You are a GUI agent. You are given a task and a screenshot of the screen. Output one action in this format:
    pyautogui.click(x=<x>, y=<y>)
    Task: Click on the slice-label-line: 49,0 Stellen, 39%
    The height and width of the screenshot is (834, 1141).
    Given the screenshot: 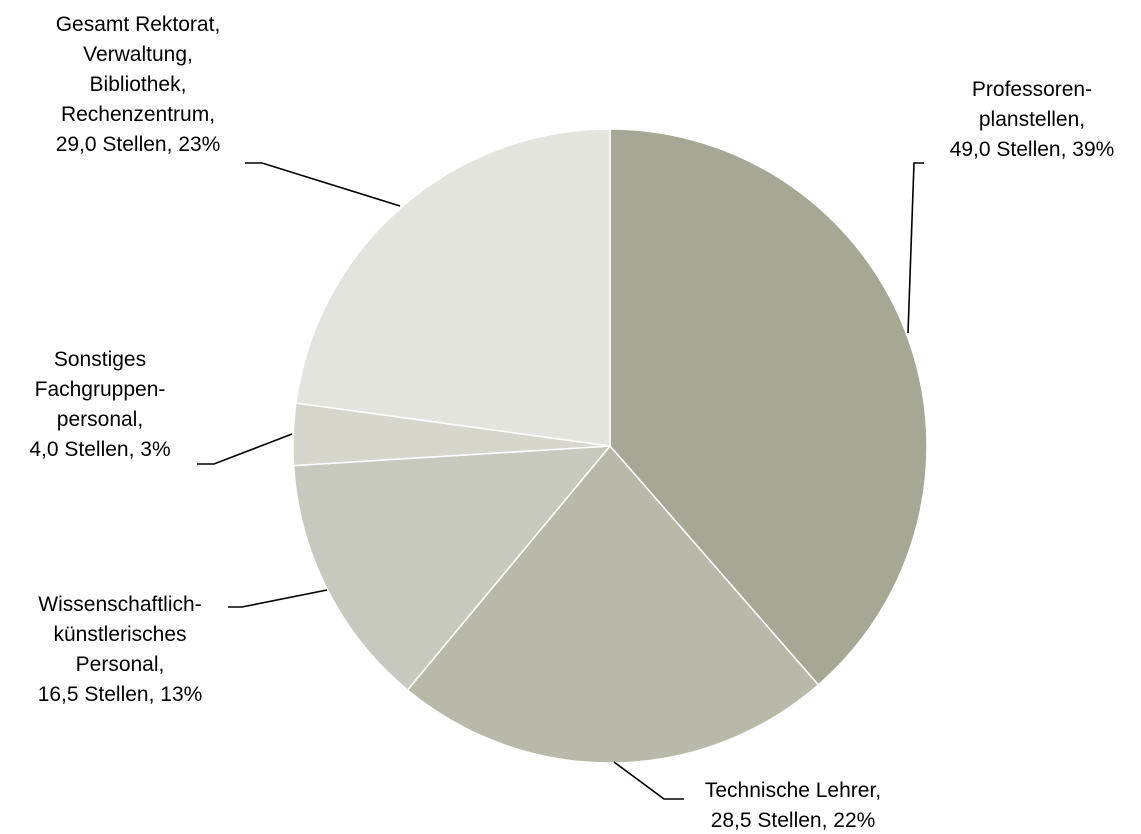 What is the action you would take?
    pyautogui.click(x=1032, y=149)
    